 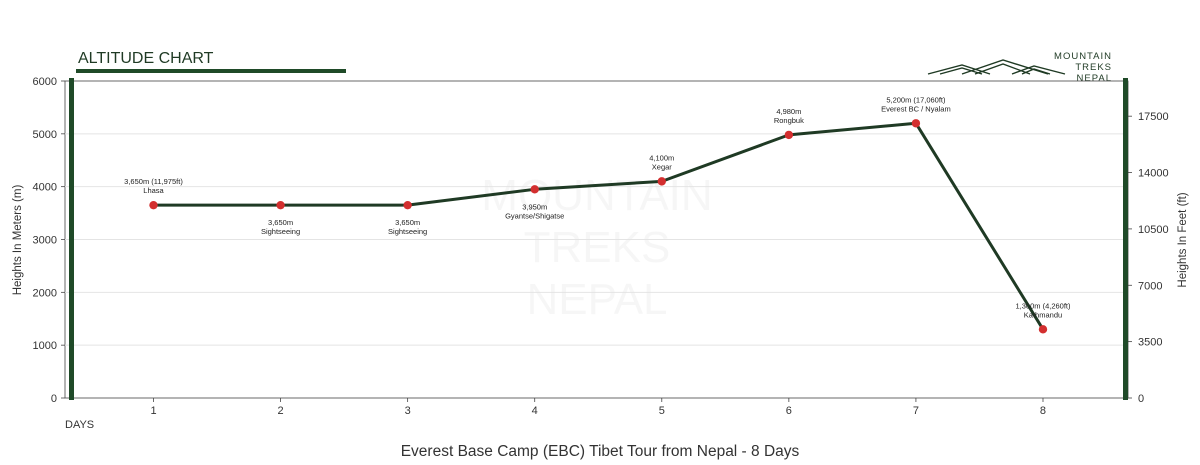 I want to click on watermark: MOUNTAIN TREKS NEPAL, so click(x=596, y=247).